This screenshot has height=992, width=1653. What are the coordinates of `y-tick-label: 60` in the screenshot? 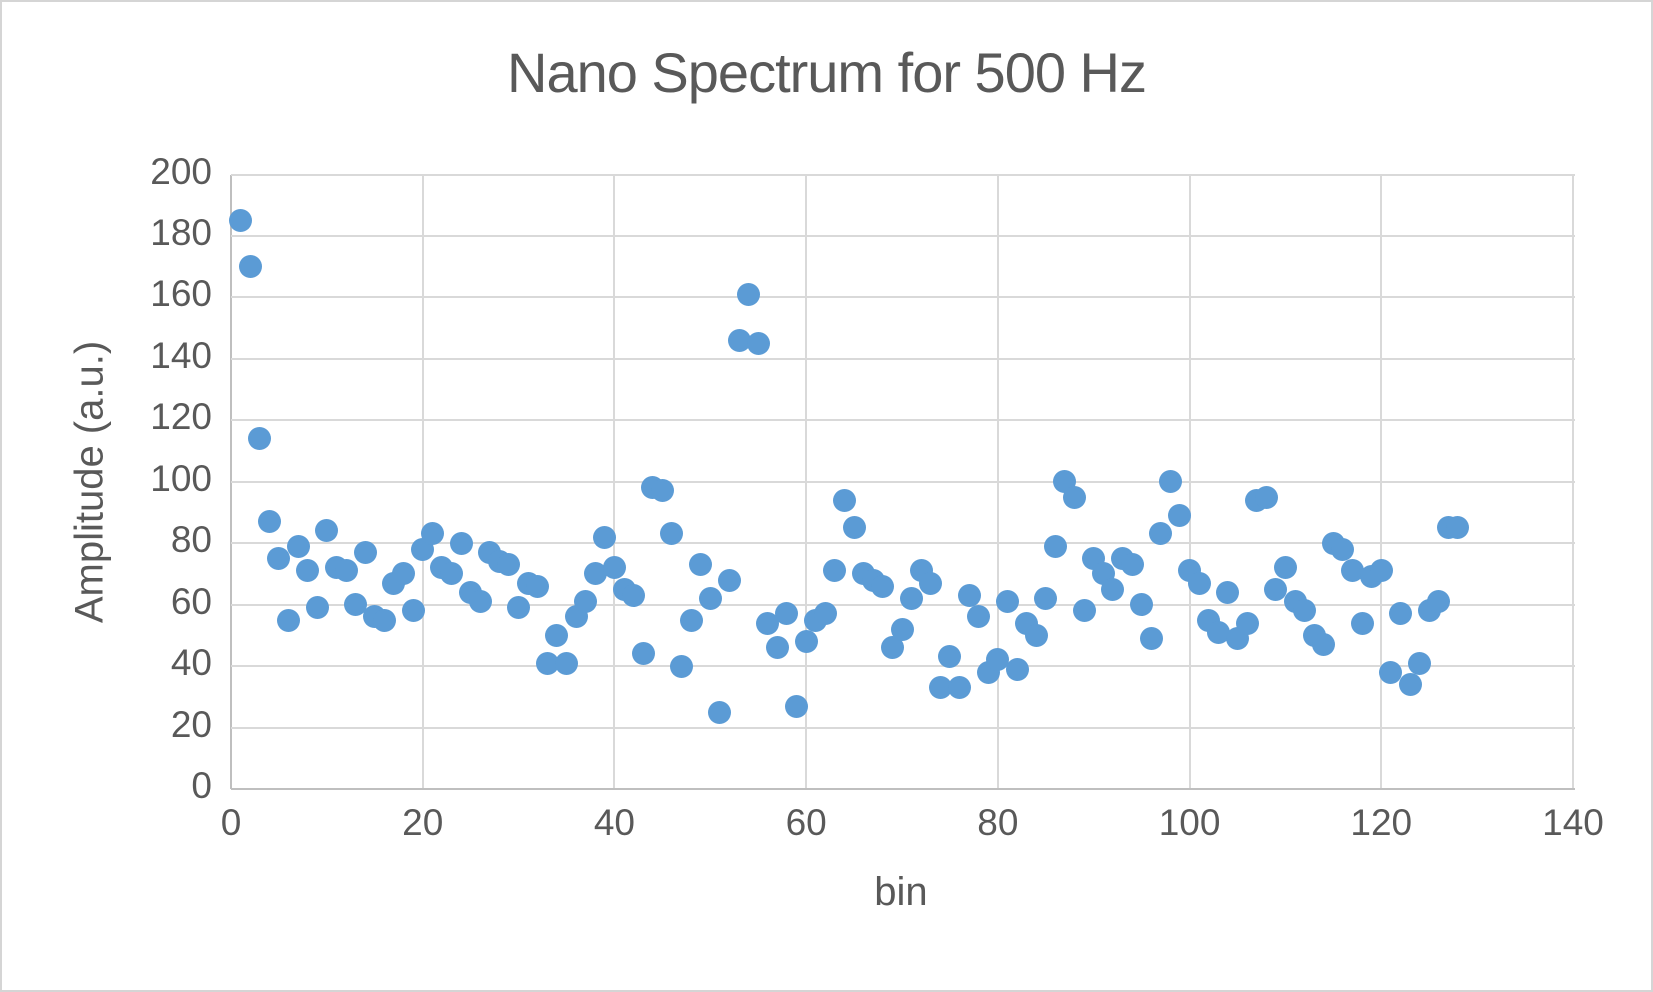 It's located at (191, 601).